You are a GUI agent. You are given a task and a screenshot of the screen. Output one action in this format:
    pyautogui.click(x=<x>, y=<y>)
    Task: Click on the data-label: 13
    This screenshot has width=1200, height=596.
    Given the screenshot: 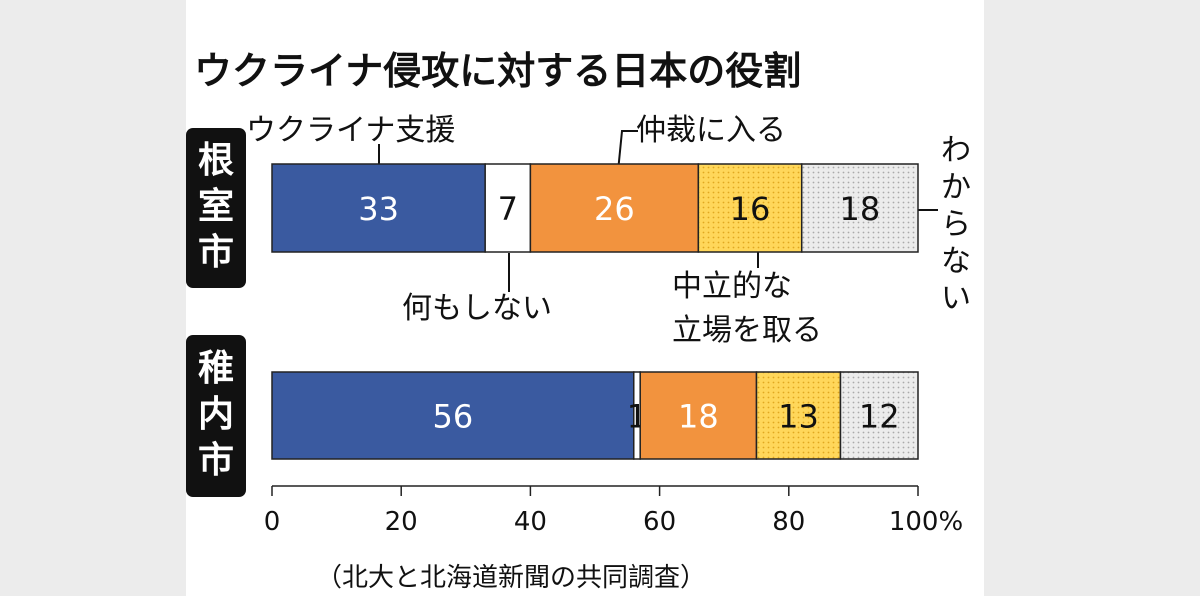 What is the action you would take?
    pyautogui.click(x=798, y=417)
    